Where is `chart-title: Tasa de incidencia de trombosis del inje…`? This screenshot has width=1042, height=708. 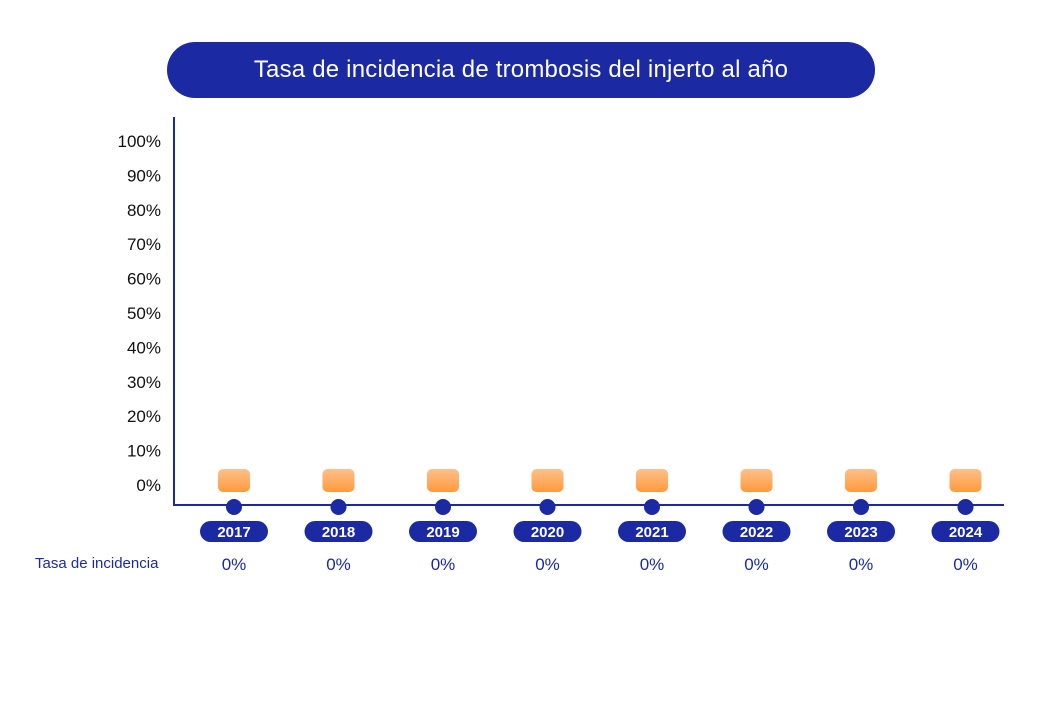 chart-title: Tasa de incidencia de trombosis del inje… is located at coordinates (521, 69).